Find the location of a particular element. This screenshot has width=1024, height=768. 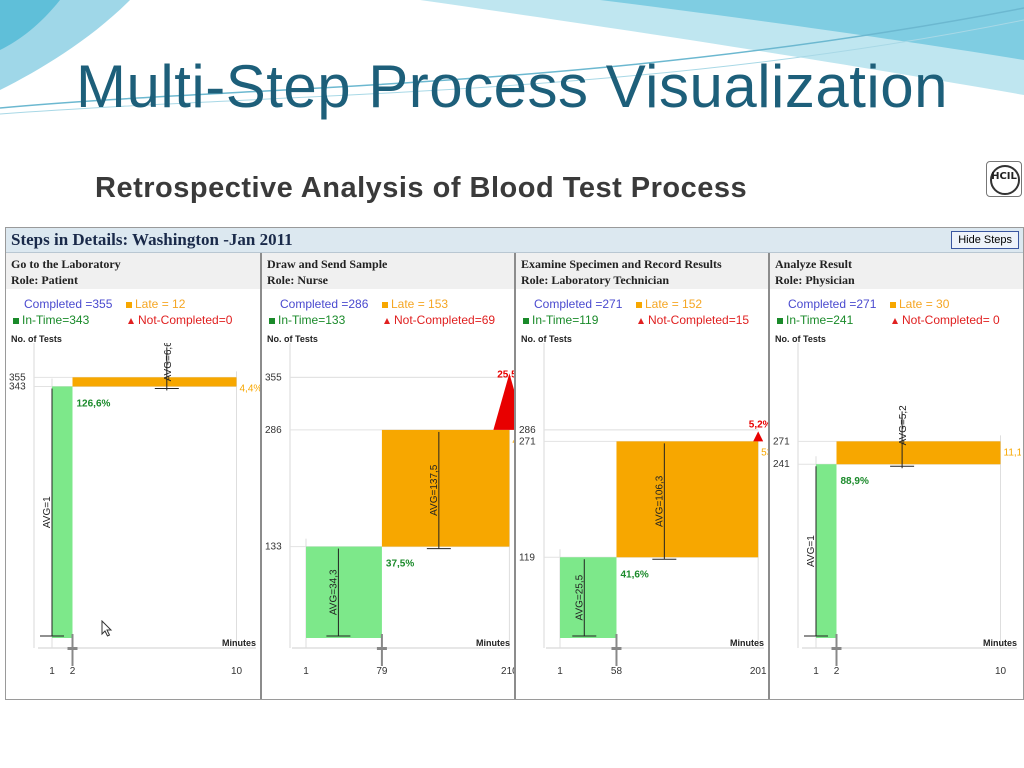

logo-text: HCIL is located at coordinates (1004, 176).